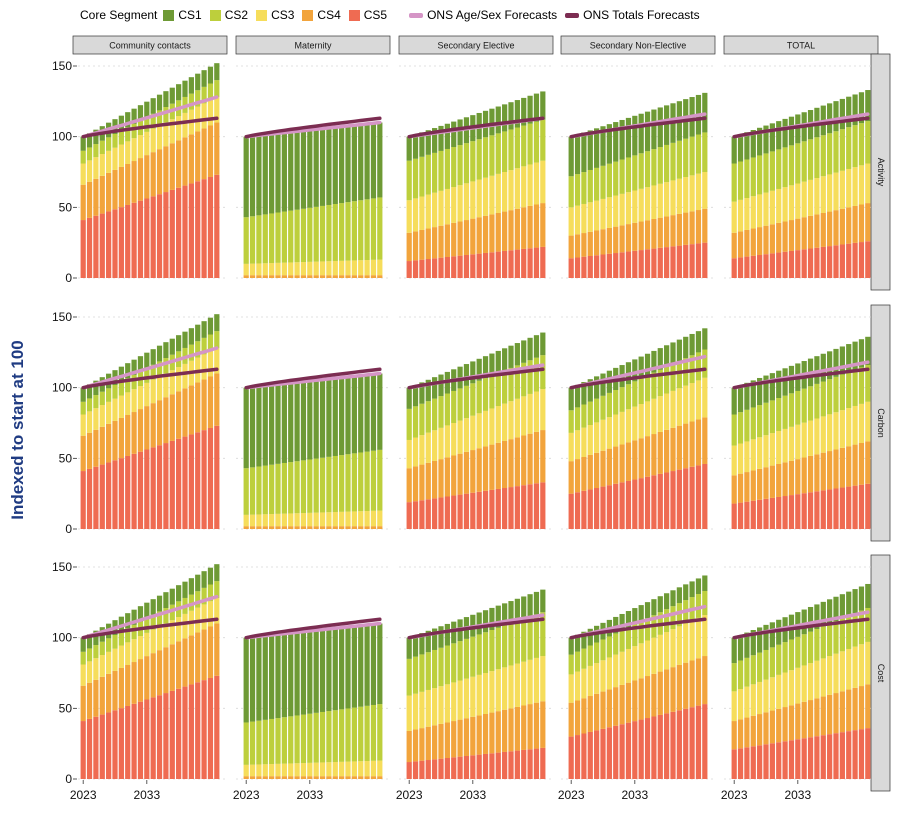  Describe the element at coordinates (638, 378) in the screenshot. I see `ons-totals-line` at that location.